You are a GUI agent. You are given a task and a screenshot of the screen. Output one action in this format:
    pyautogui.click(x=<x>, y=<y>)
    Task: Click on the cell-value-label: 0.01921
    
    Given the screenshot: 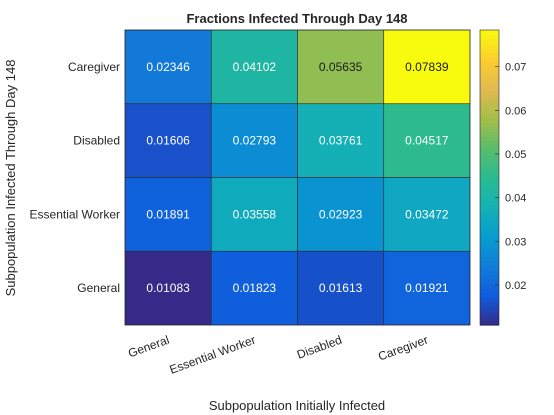 What is the action you would take?
    pyautogui.click(x=427, y=288)
    